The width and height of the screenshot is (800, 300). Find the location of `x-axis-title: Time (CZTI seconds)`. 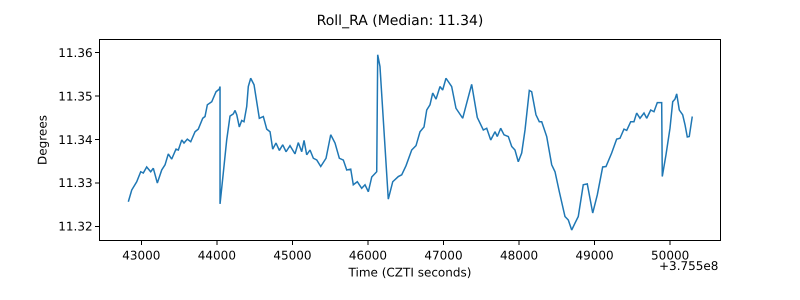

x-axis-title: Time (CZTI seconds) is located at coordinates (410, 272).